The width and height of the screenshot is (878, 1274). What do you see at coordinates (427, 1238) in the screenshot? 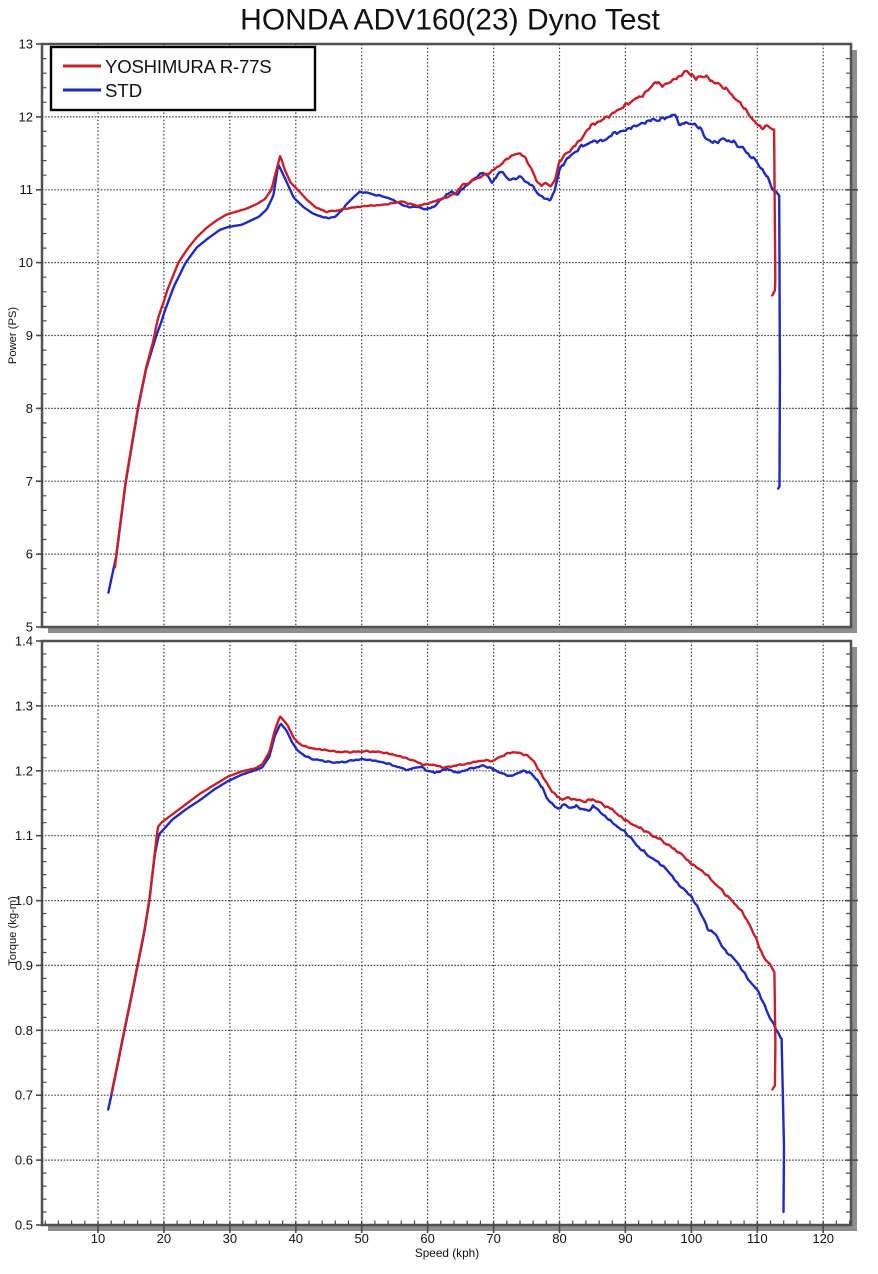
I see `svg-text: 60` at bounding box center [427, 1238].